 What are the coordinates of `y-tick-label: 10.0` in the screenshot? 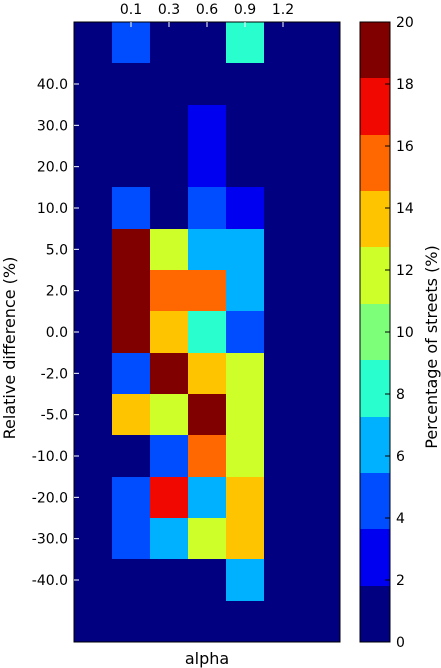 It's located at (52, 209).